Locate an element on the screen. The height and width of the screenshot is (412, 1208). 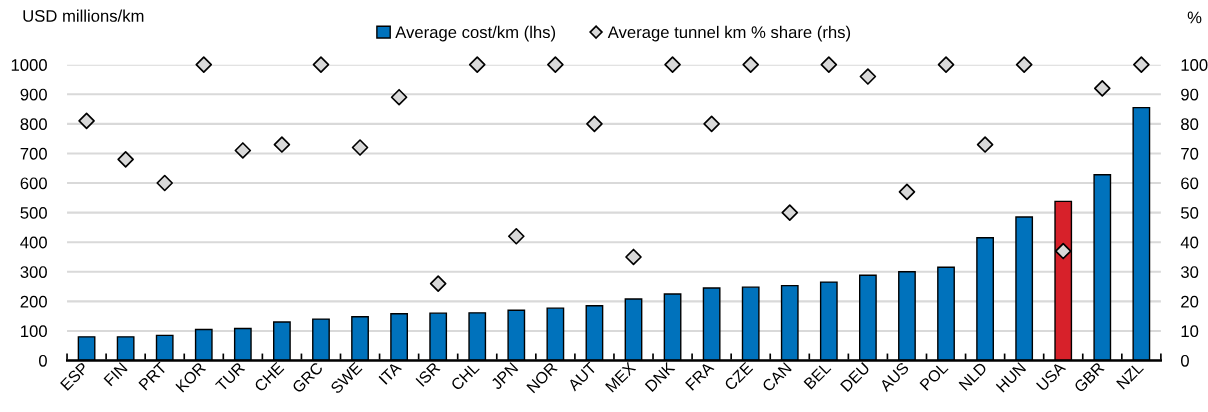
y2-tick-label: 30 is located at coordinates (1189, 272).